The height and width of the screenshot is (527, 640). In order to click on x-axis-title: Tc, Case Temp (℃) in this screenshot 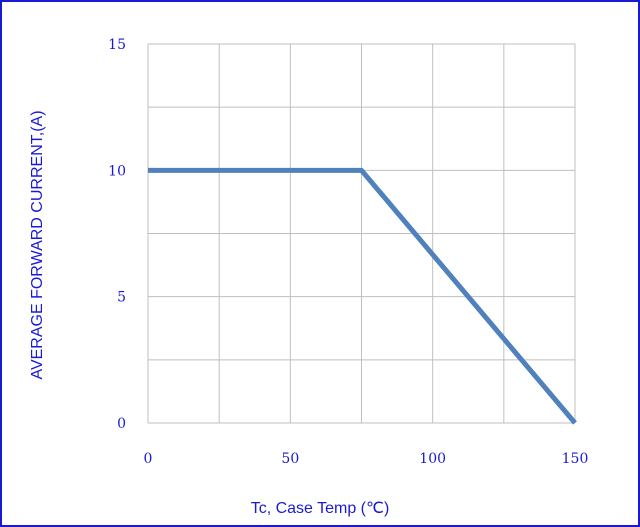, I will do `click(320, 508)`.